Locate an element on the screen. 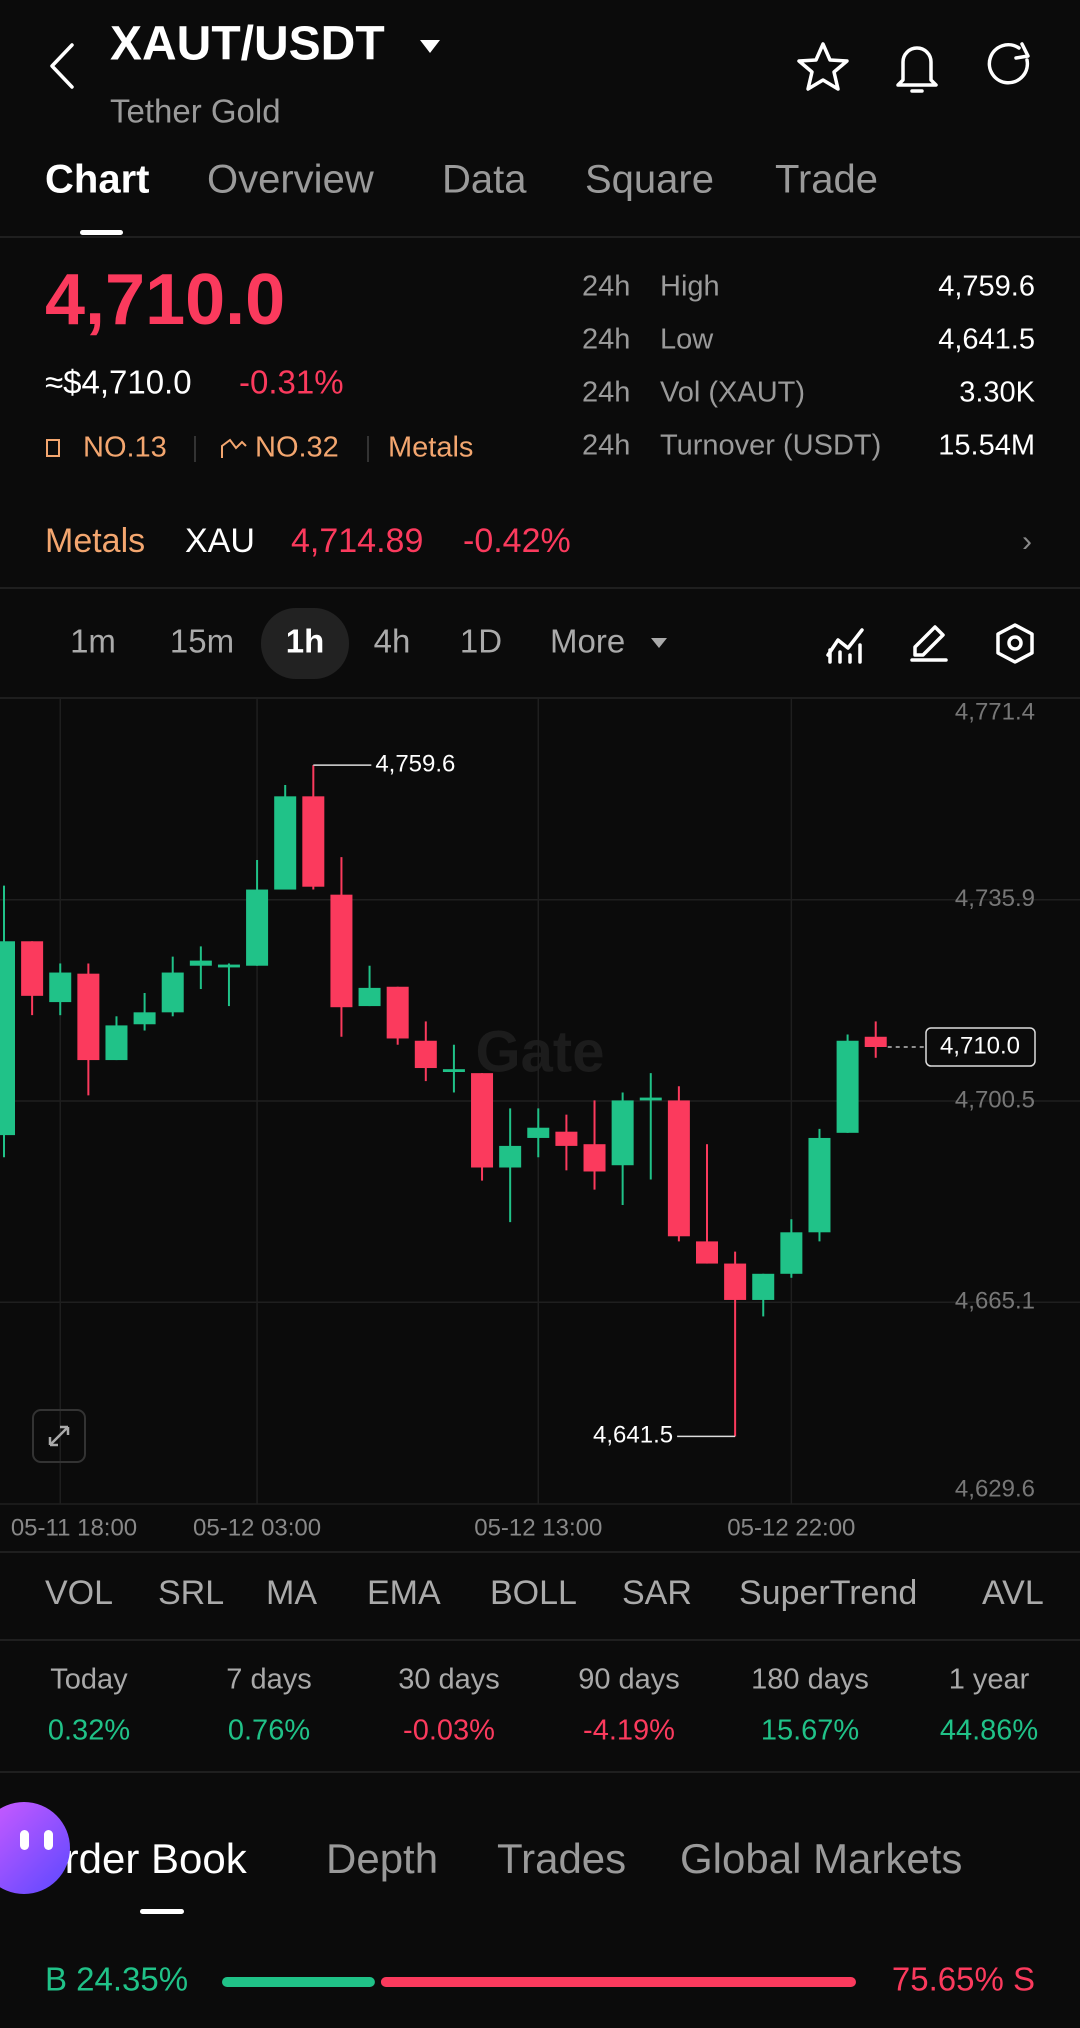  rank-icon is located at coordinates (53, 448).